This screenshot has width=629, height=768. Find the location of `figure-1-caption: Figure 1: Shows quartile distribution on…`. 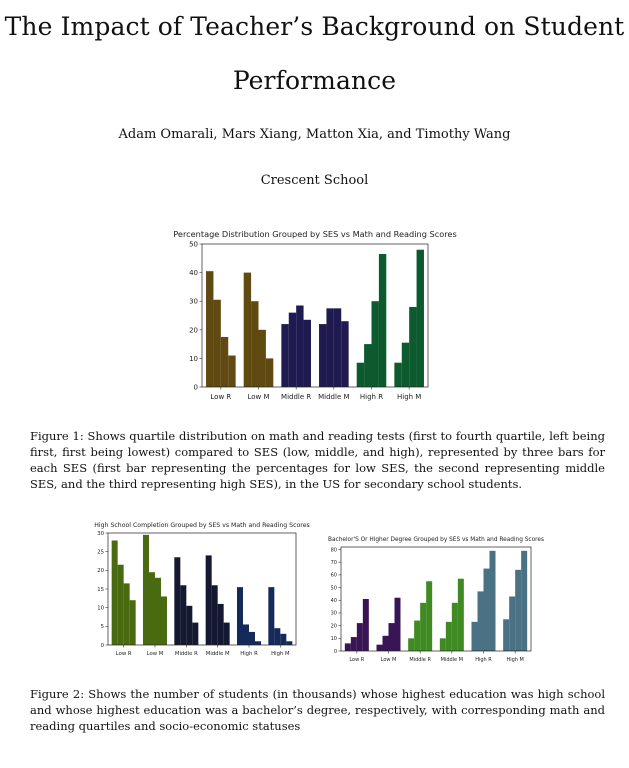

figure-1-caption: Figure 1: Shows quartile distribution on… is located at coordinates (317, 460).